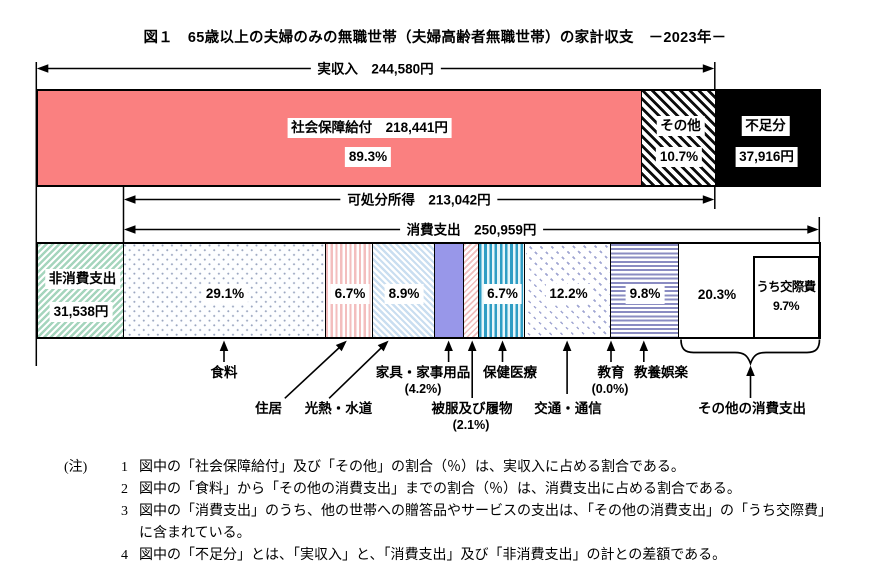  What do you see at coordinates (419, 199) in the screenshot?
I see `disposable-arrow-label: 可処分所得 213,042円` at bounding box center [419, 199].